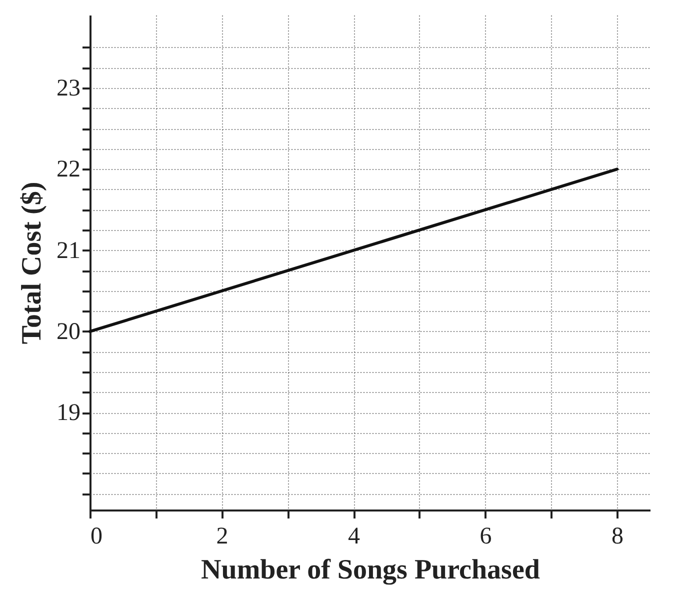  I want to click on y-tick-label: 19, so click(68, 413).